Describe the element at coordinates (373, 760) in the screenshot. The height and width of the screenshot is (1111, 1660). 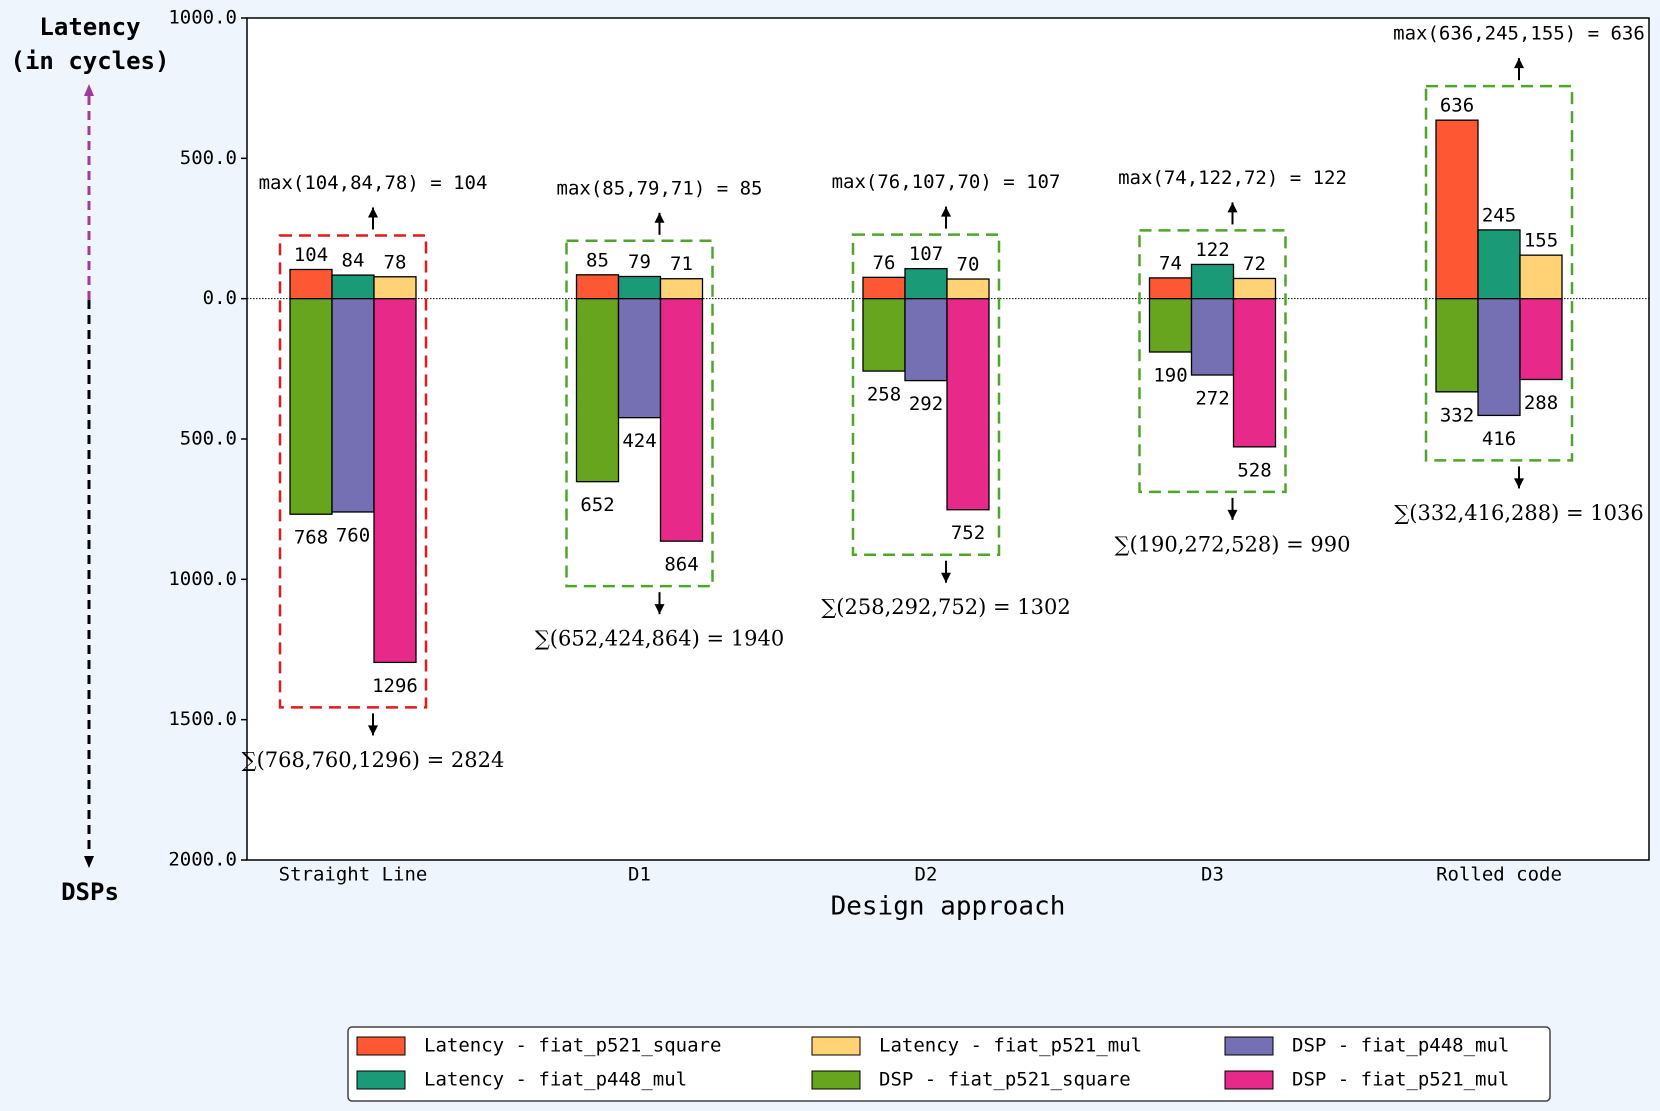
I see `sum-label: ∑(768,760,1296) = 2824` at that location.